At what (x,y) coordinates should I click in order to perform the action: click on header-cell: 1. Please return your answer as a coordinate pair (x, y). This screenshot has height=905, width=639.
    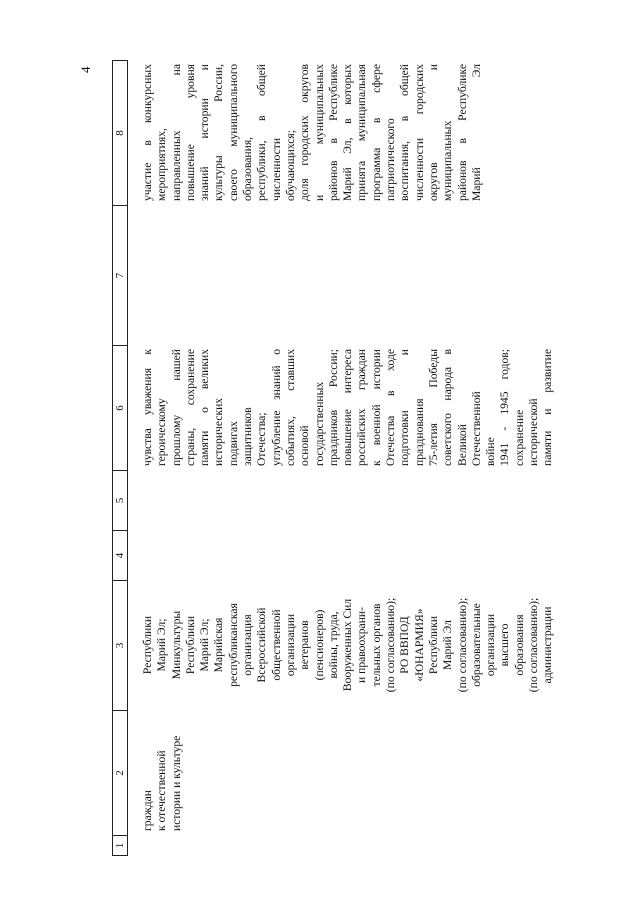
    Looking at the image, I should click on (120, 845).